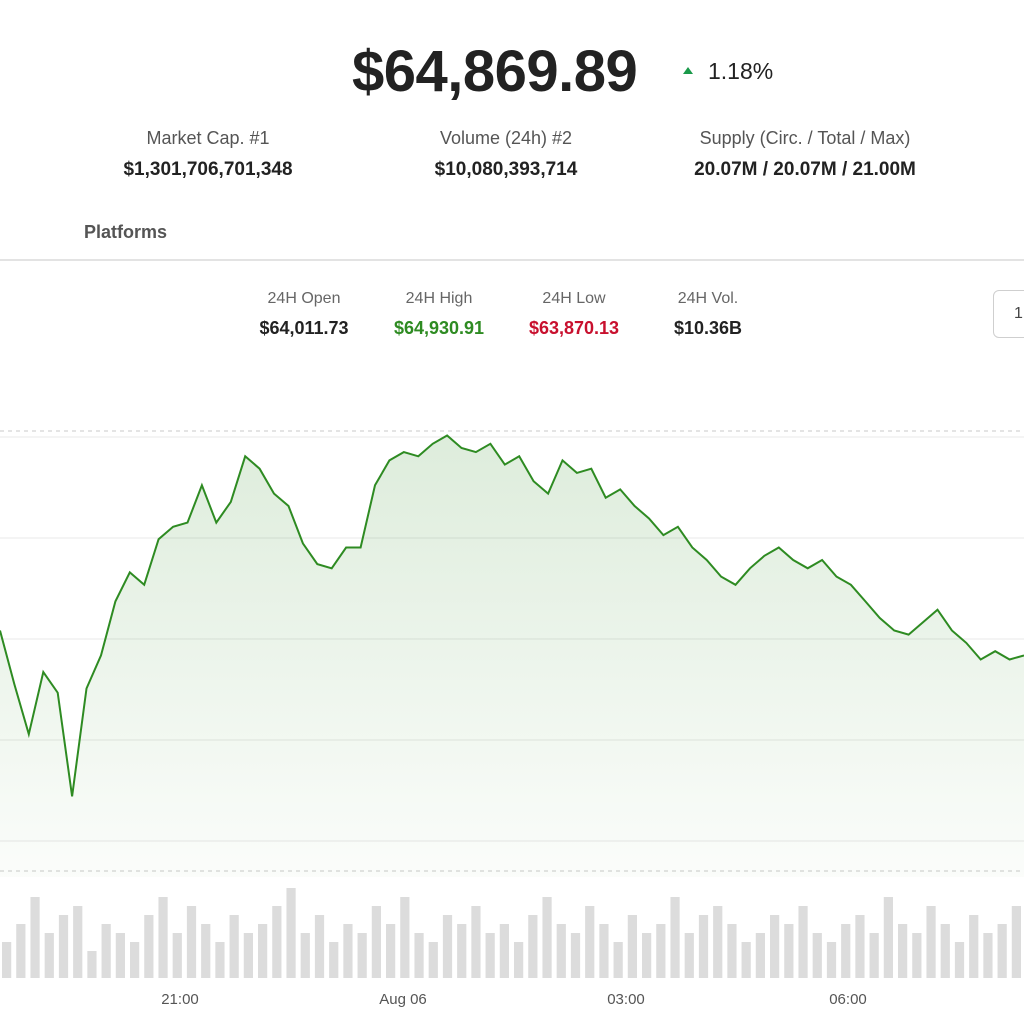 The width and height of the screenshot is (1024, 1024). Describe the element at coordinates (506, 138) in the screenshot. I see `volume-label: Volume (24h) #2` at that location.